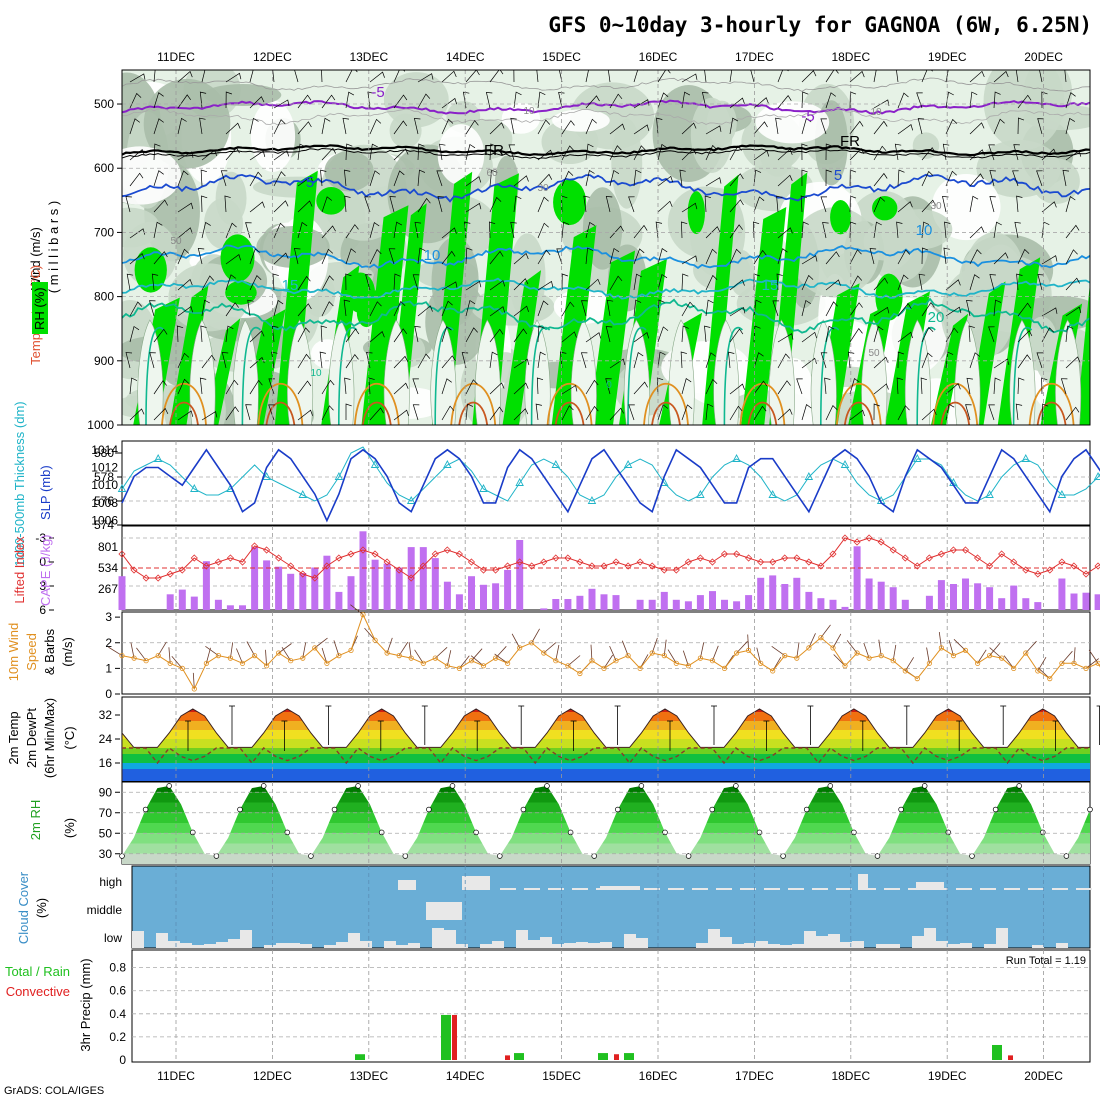  I want to click on bottom-date-label: 20DEC, so click(1043, 1076).